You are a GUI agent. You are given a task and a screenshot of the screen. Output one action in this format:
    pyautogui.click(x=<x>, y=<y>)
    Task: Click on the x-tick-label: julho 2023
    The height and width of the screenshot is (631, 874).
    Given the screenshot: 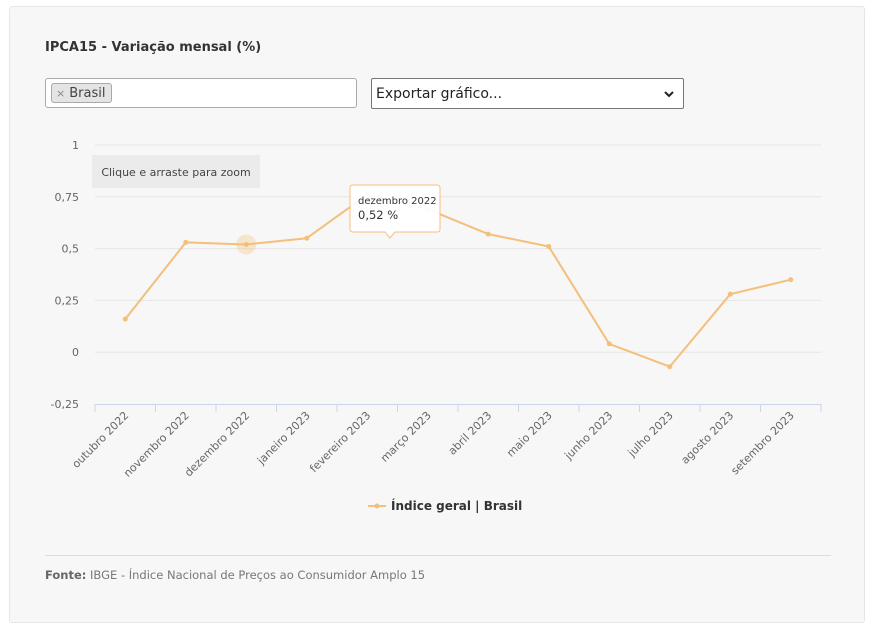 What is the action you would take?
    pyautogui.click(x=650, y=434)
    